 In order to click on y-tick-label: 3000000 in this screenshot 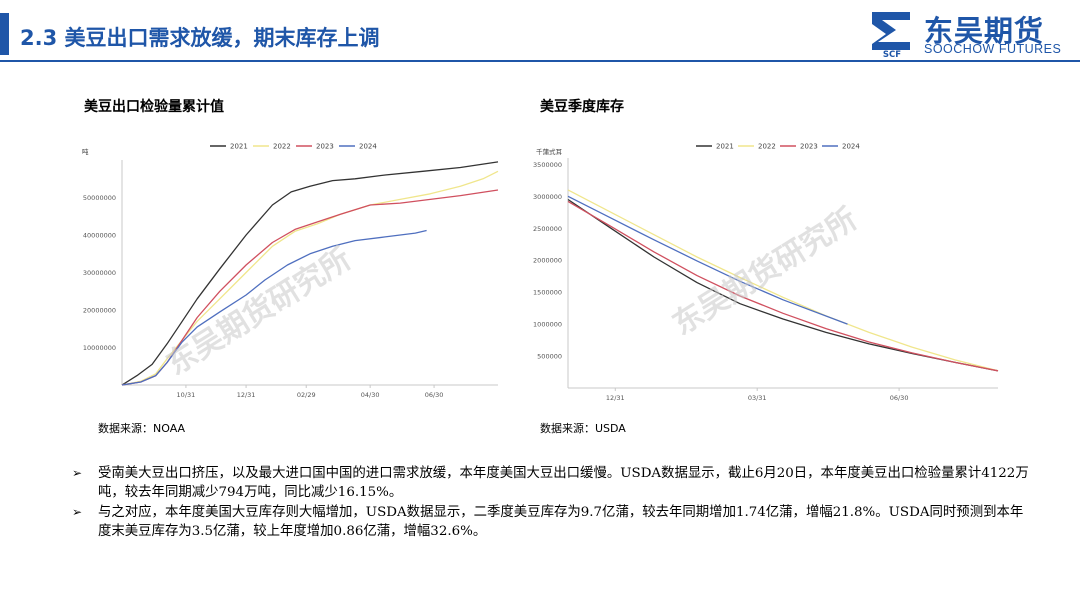, I will do `click(547, 197)`.